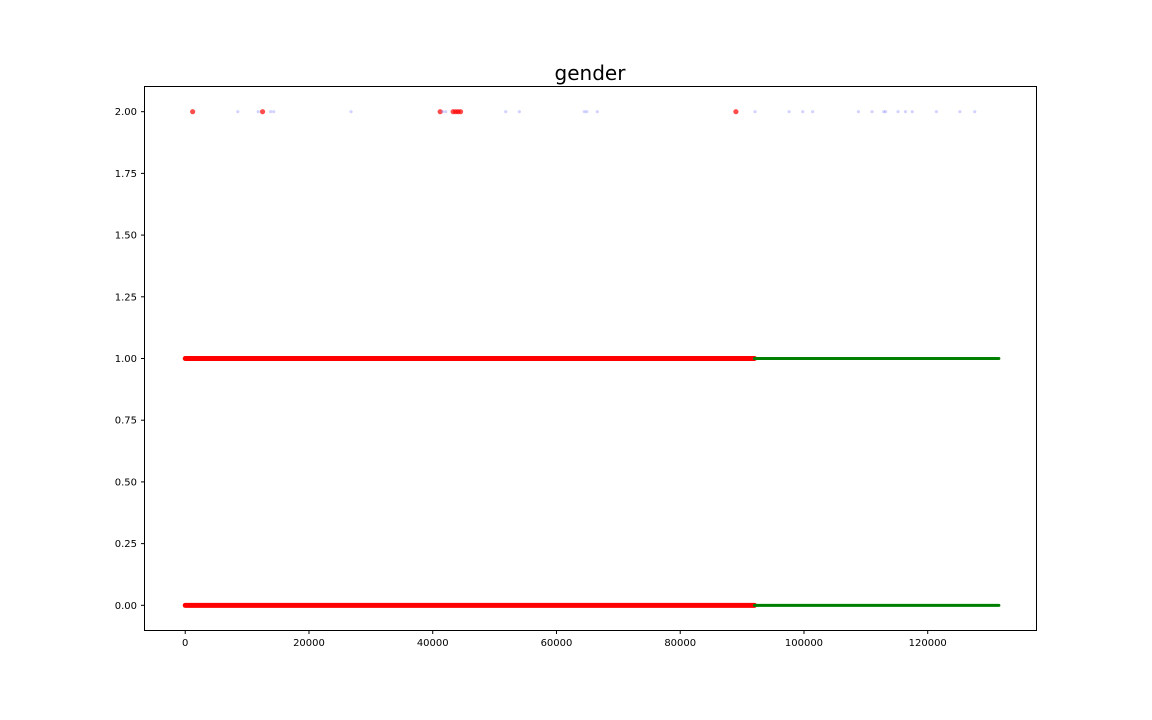  What do you see at coordinates (433, 643) in the screenshot?
I see `x-tick-label-2: 40000` at bounding box center [433, 643].